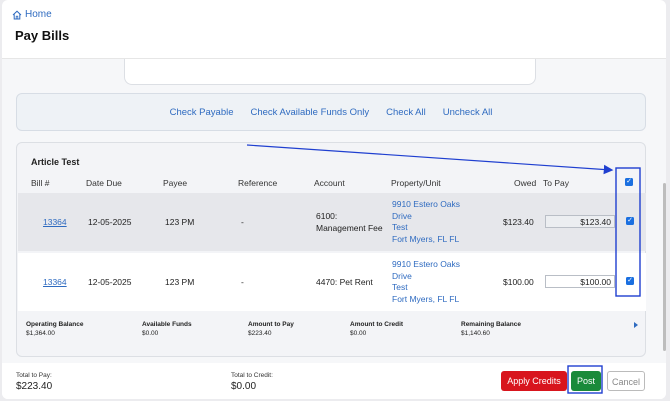  Describe the element at coordinates (629, 182) in the screenshot. I see `select-all-checkbox: ✓` at that location.